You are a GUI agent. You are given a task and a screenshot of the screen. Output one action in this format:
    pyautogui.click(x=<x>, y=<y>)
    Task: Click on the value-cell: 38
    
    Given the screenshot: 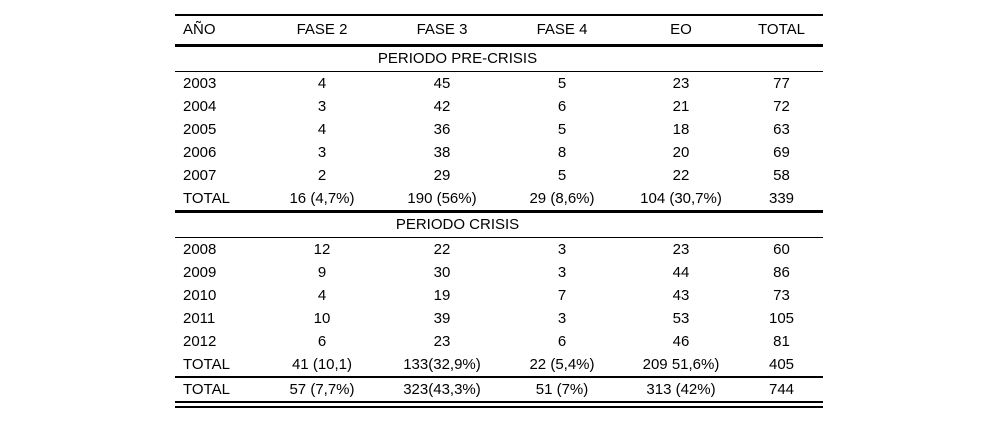 What is the action you would take?
    pyautogui.click(x=442, y=152)
    